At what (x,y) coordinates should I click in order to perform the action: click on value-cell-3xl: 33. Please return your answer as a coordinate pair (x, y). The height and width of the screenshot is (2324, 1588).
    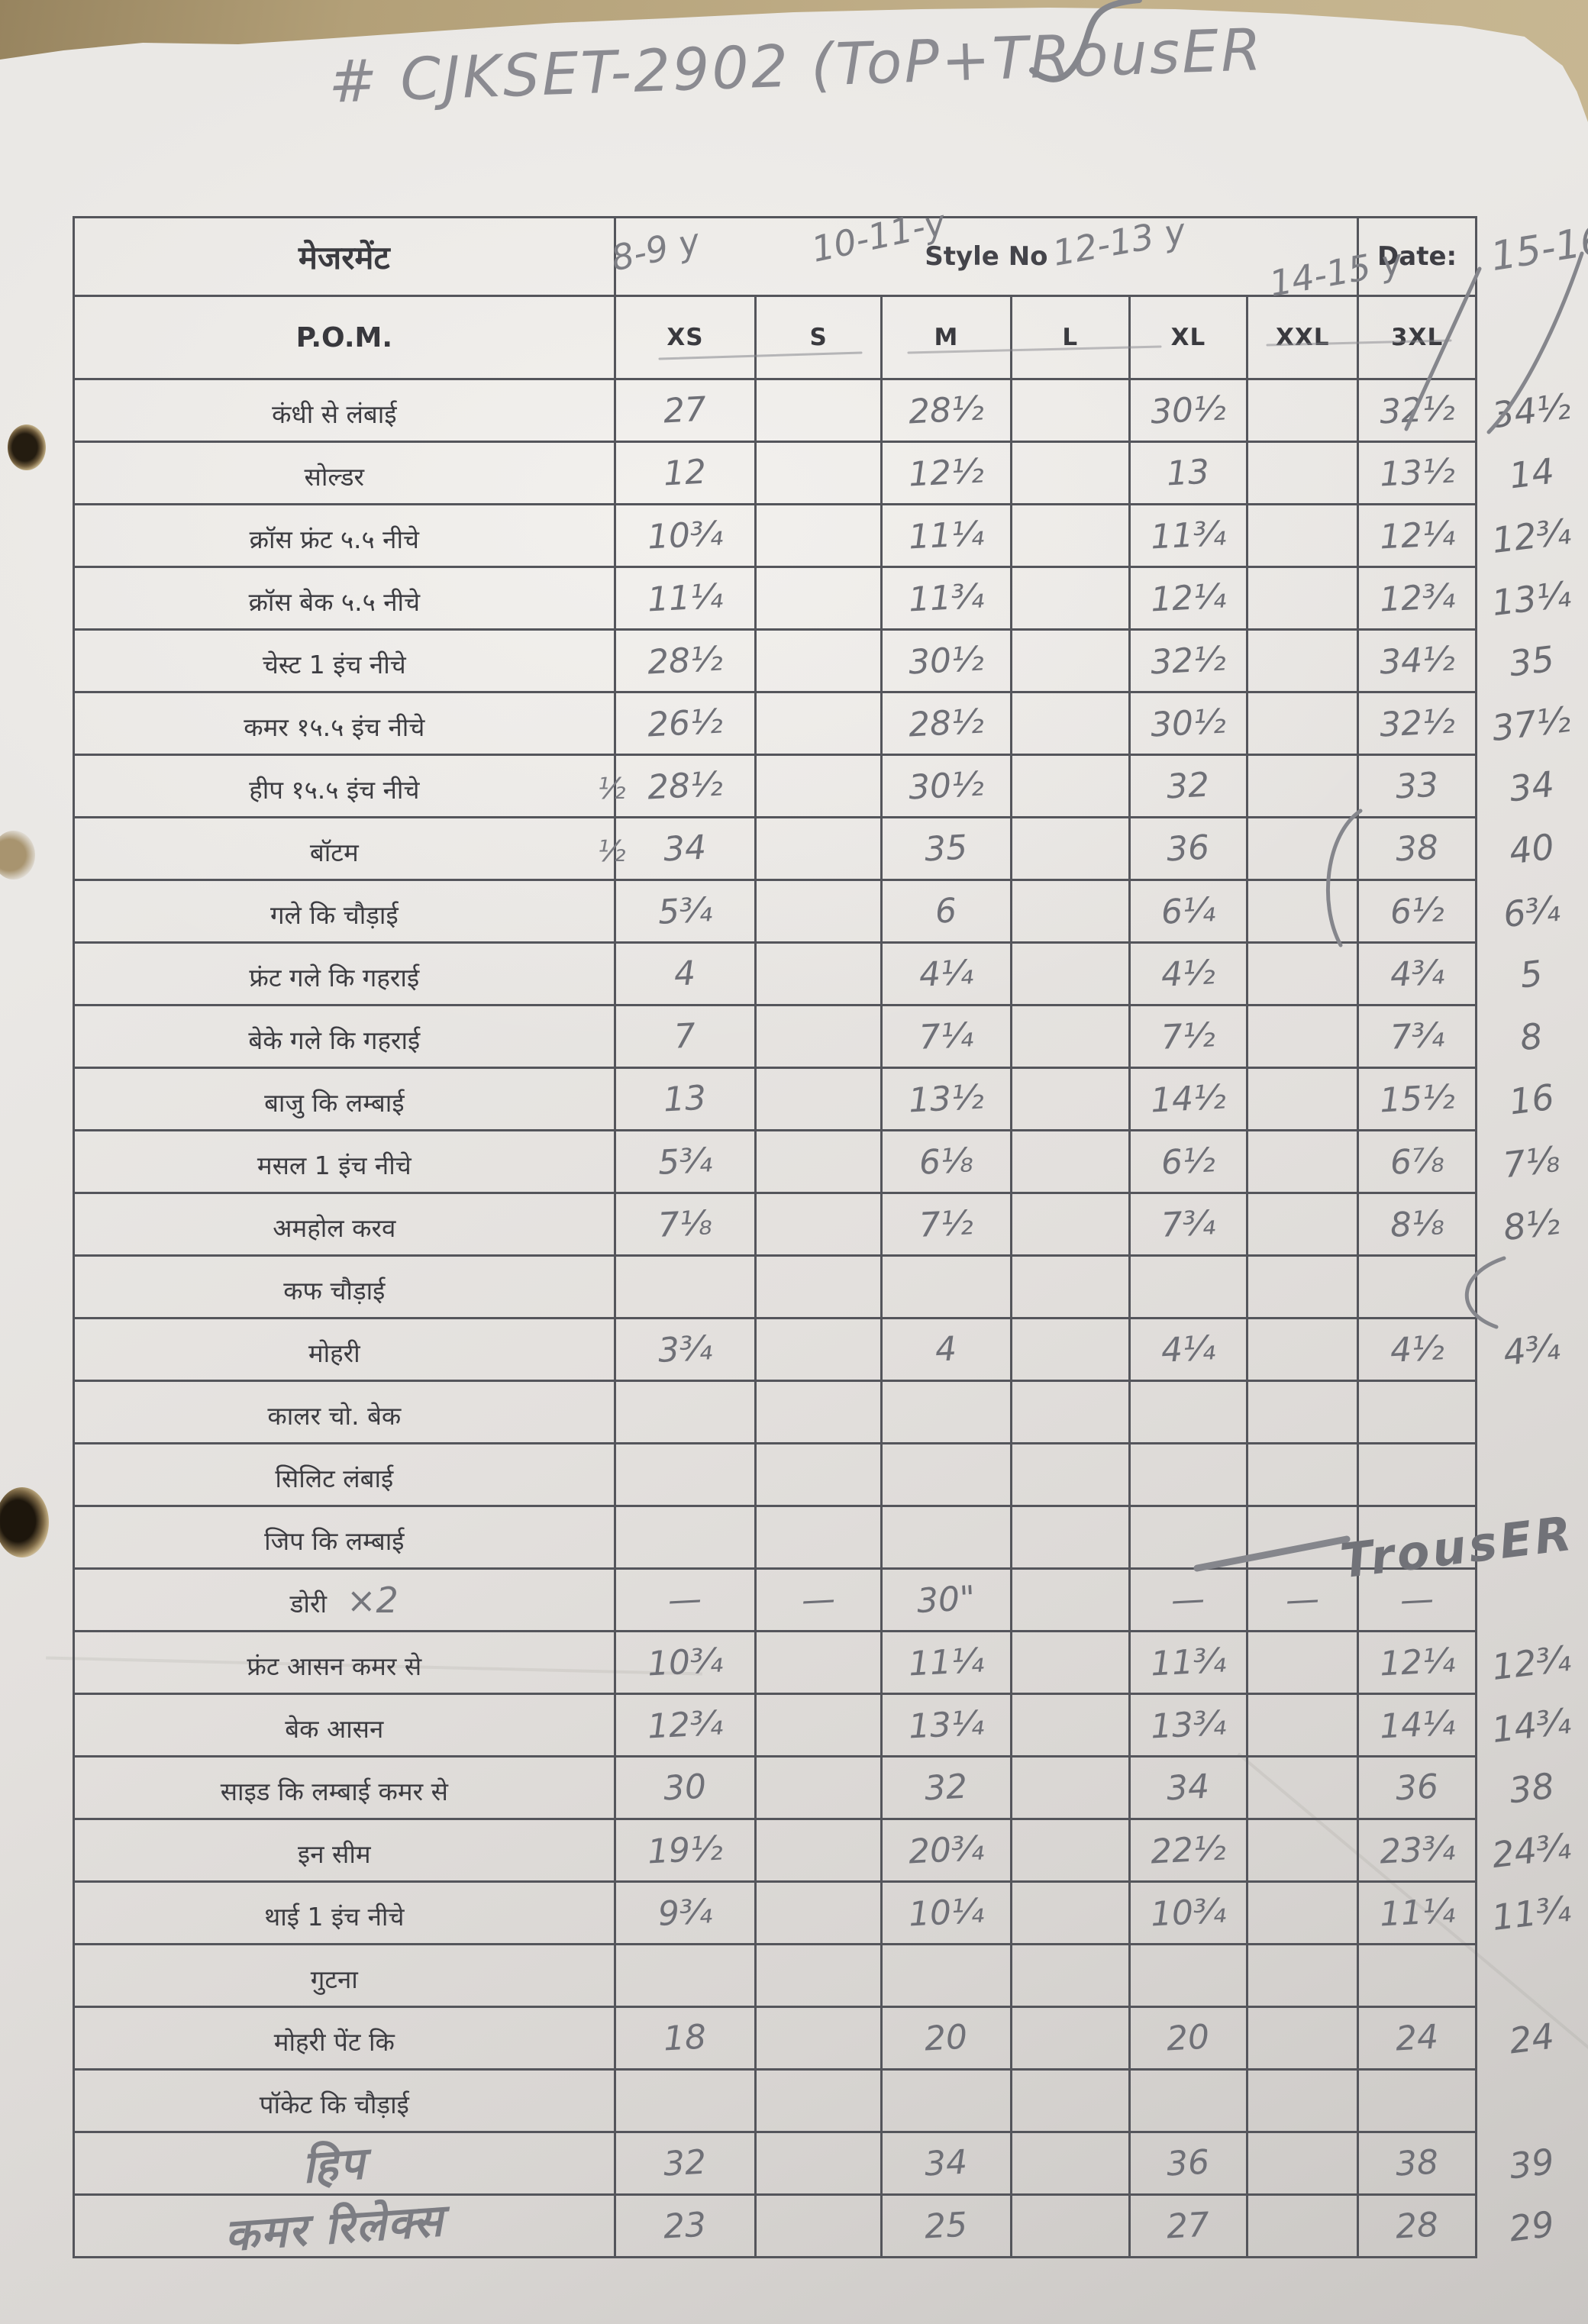
    Looking at the image, I should click on (1417, 786).